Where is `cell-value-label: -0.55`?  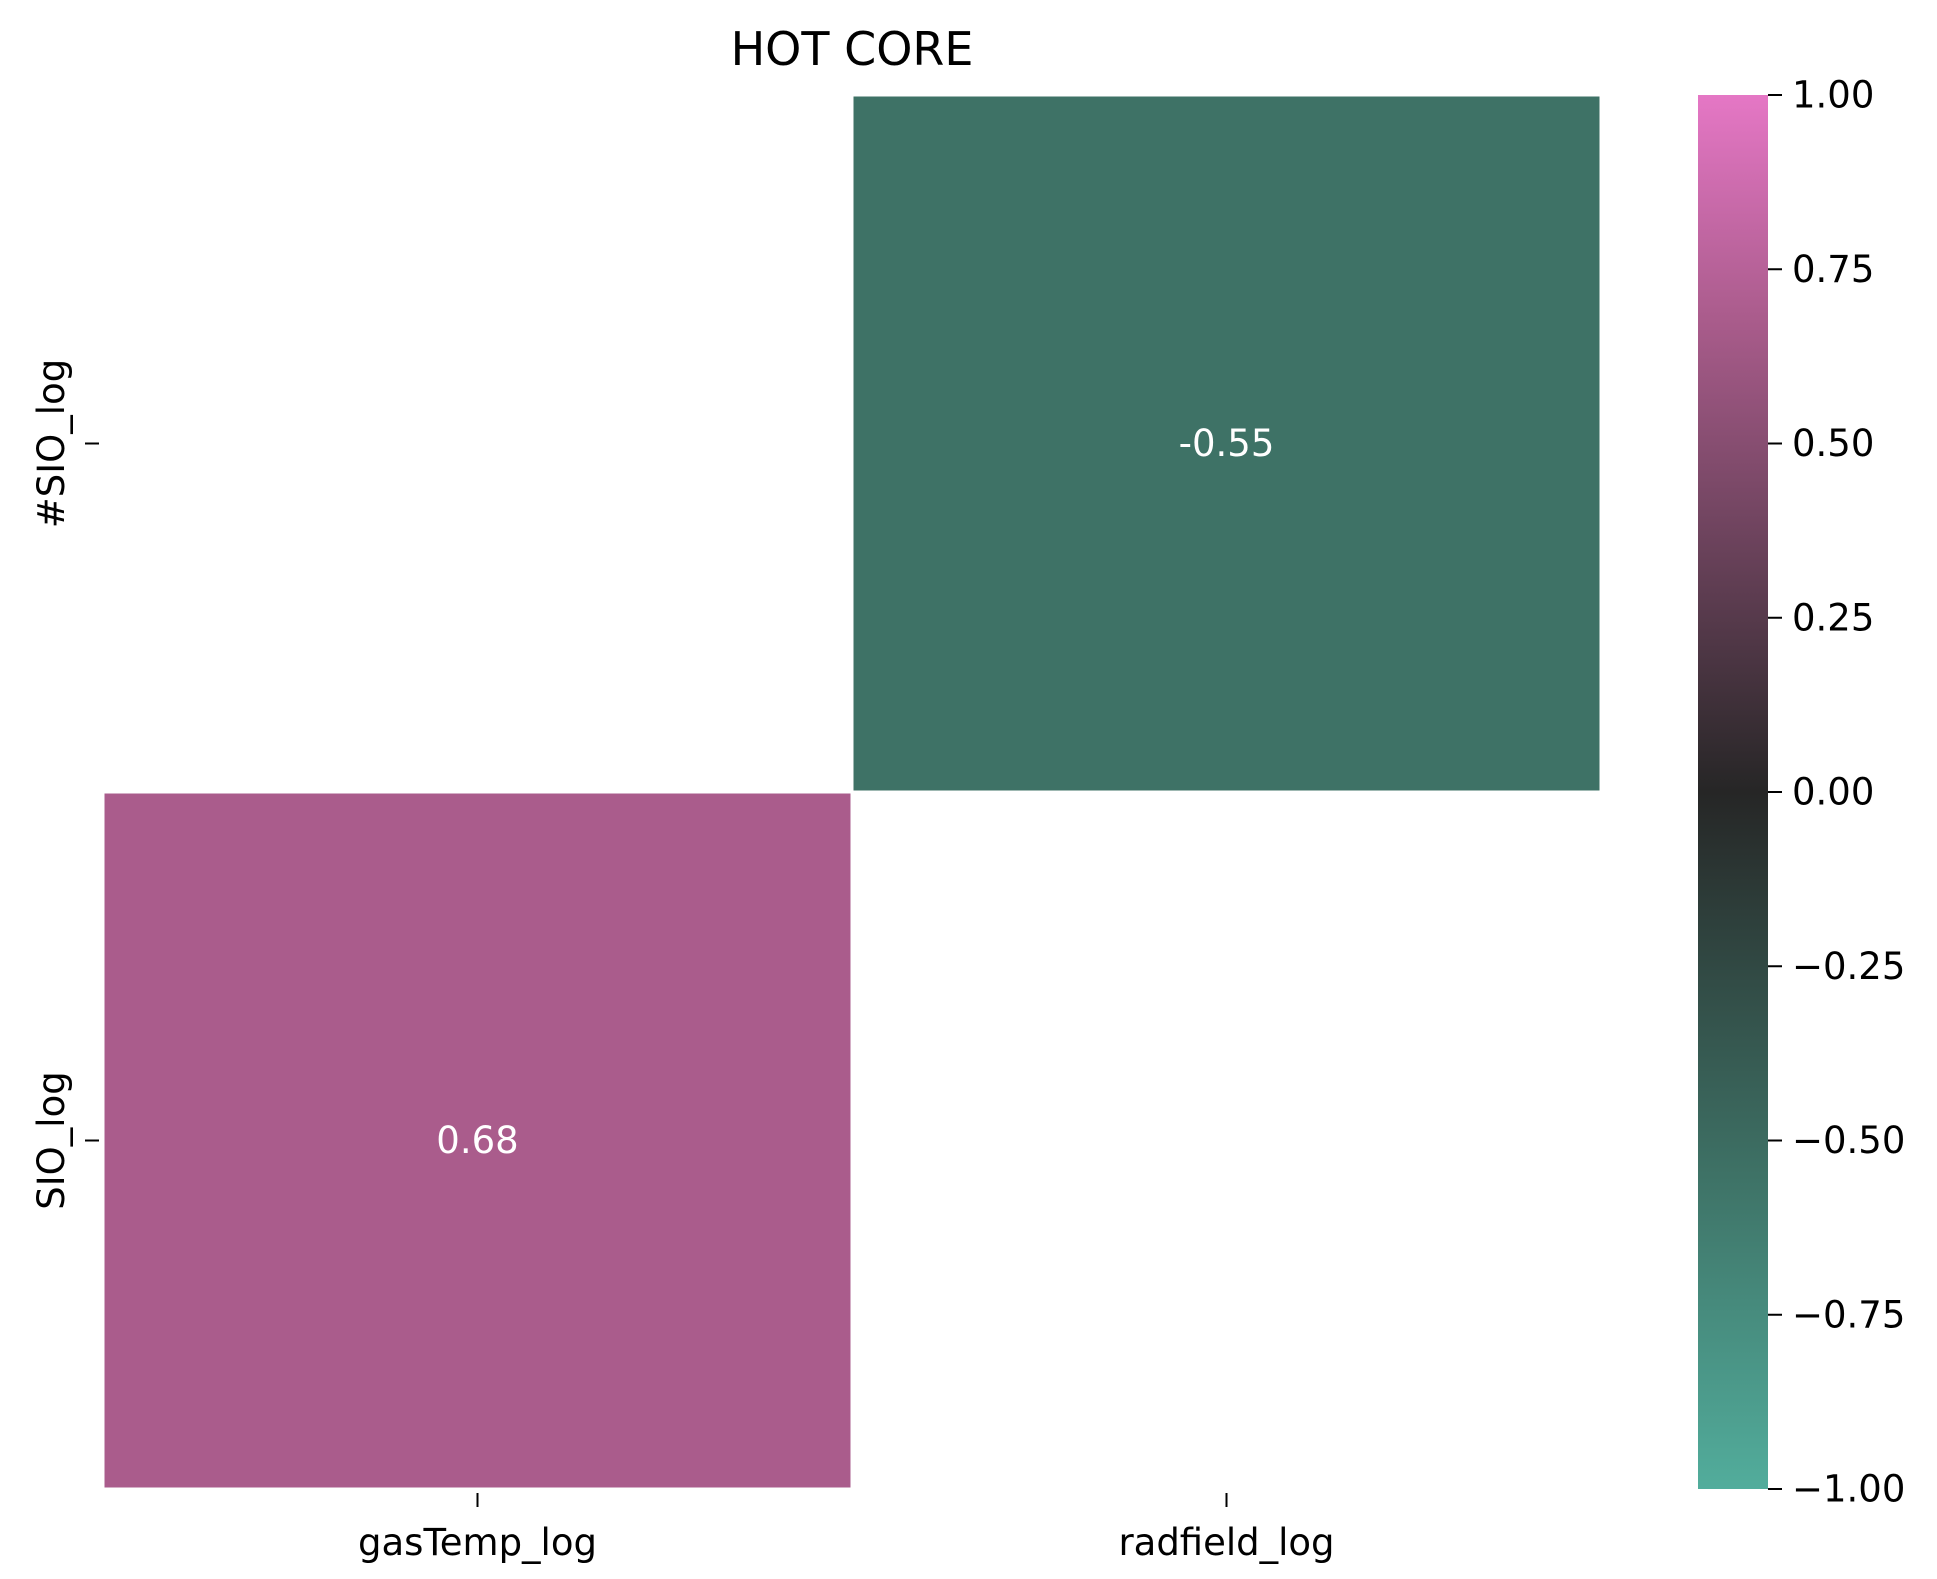 cell-value-label: -0.55 is located at coordinates (1227, 443).